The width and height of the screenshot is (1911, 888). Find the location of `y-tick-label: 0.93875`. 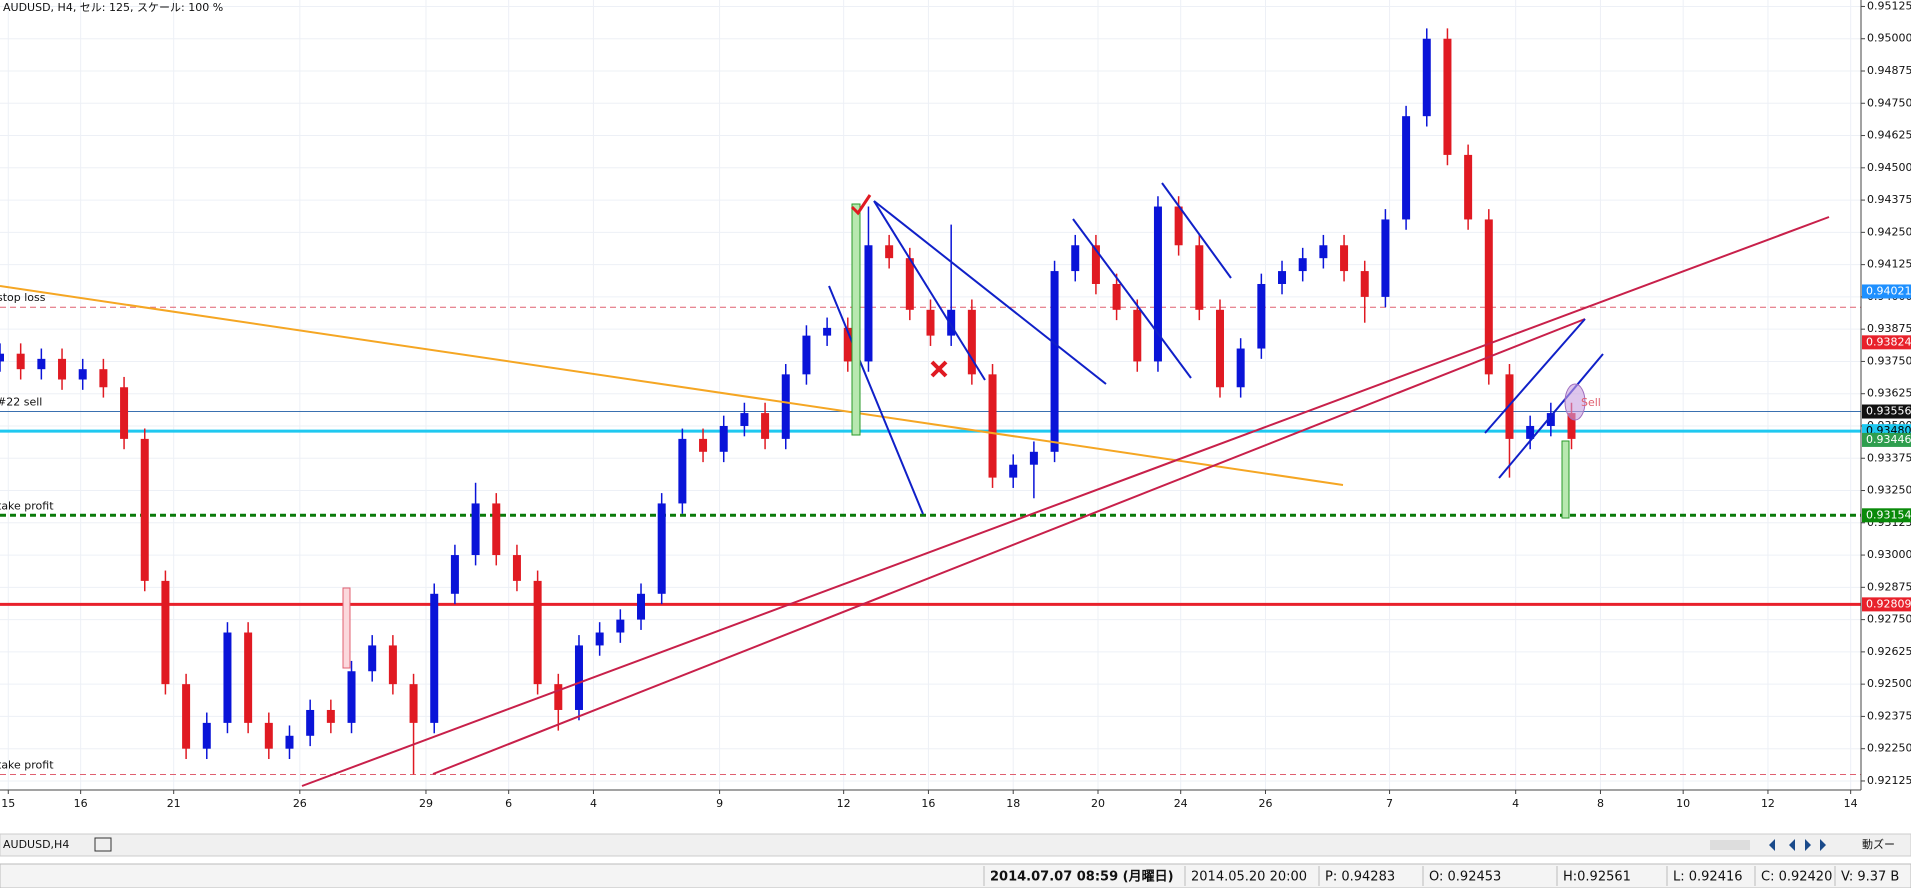

y-tick-label: 0.93875 is located at coordinates (1889, 328).